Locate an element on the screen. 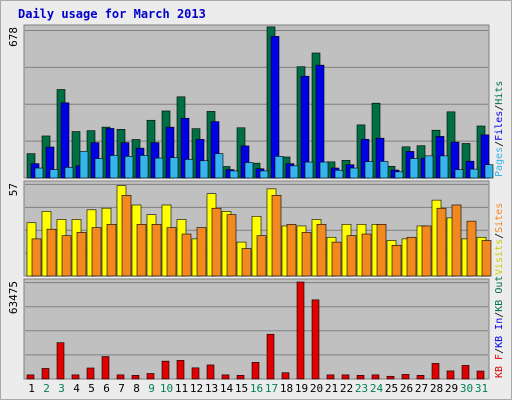 This screenshot has height=400, width=512. x-tick-label: 30 is located at coordinates (466, 388).